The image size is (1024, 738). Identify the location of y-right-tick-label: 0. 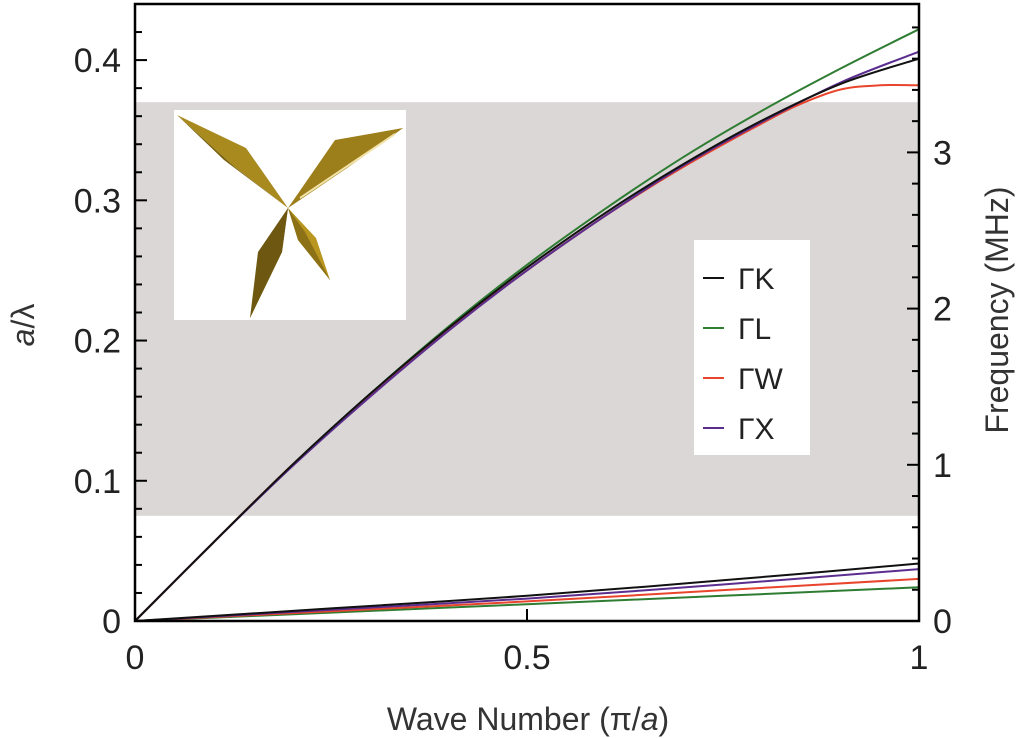
(942, 622).